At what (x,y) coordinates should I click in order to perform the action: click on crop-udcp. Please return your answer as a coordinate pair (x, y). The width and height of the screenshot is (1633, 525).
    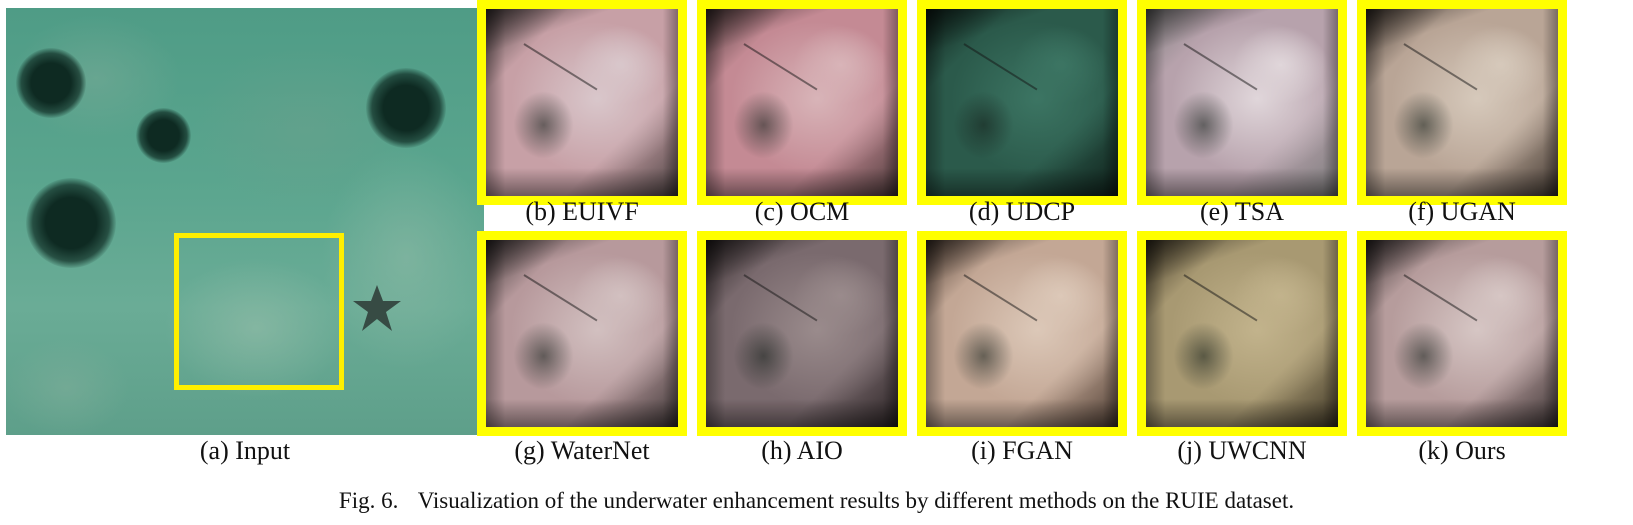
    Looking at the image, I should click on (1022, 102).